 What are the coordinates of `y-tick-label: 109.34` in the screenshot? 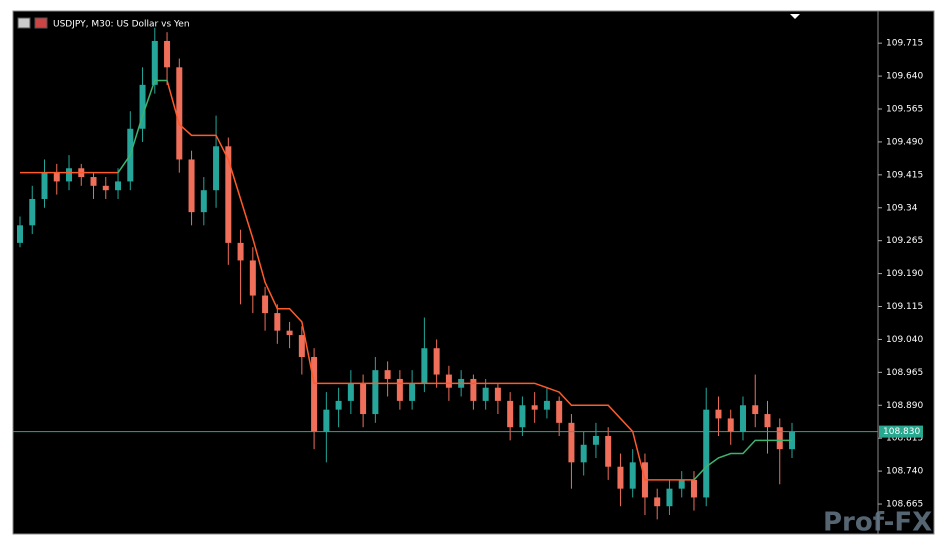 It's located at (902, 208).